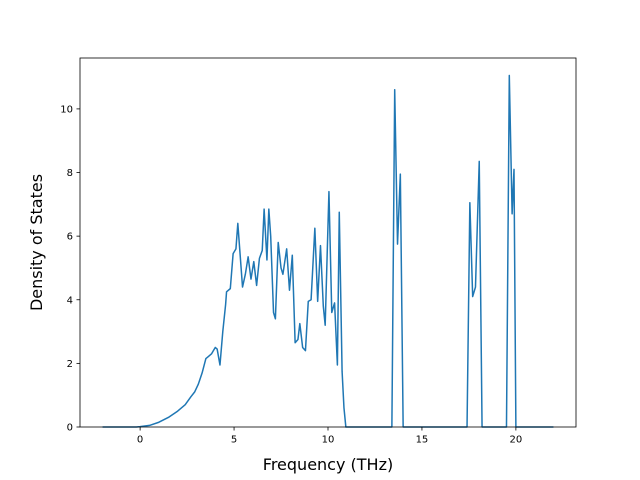  I want to click on x-tick-label: 10, so click(328, 440).